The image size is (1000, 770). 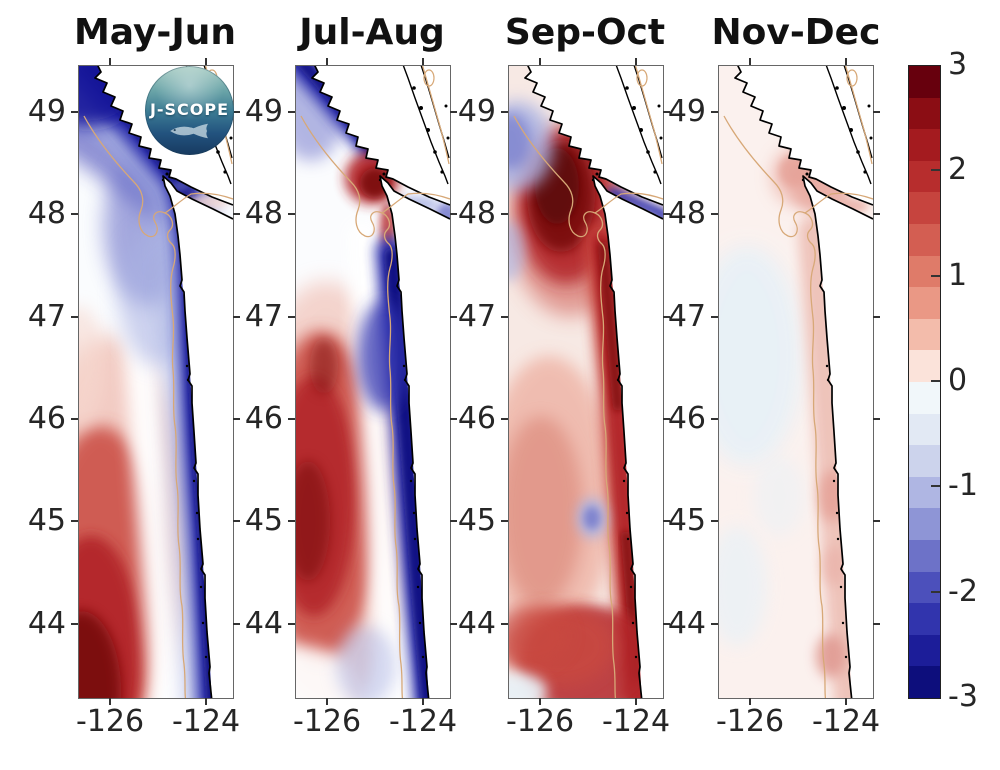 What do you see at coordinates (963, 486) in the screenshot?
I see `colorbar-tick-label: -1` at bounding box center [963, 486].